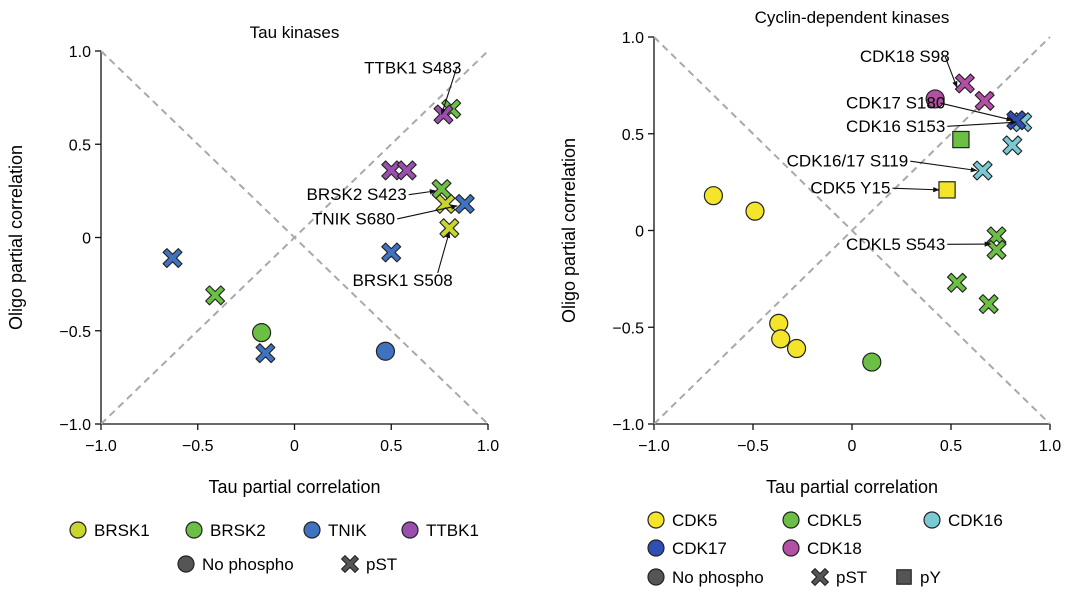 Image resolution: width=1080 pixels, height=598 pixels. What do you see at coordinates (718, 577) in the screenshot?
I see `legend-shape-label: No phospho` at bounding box center [718, 577].